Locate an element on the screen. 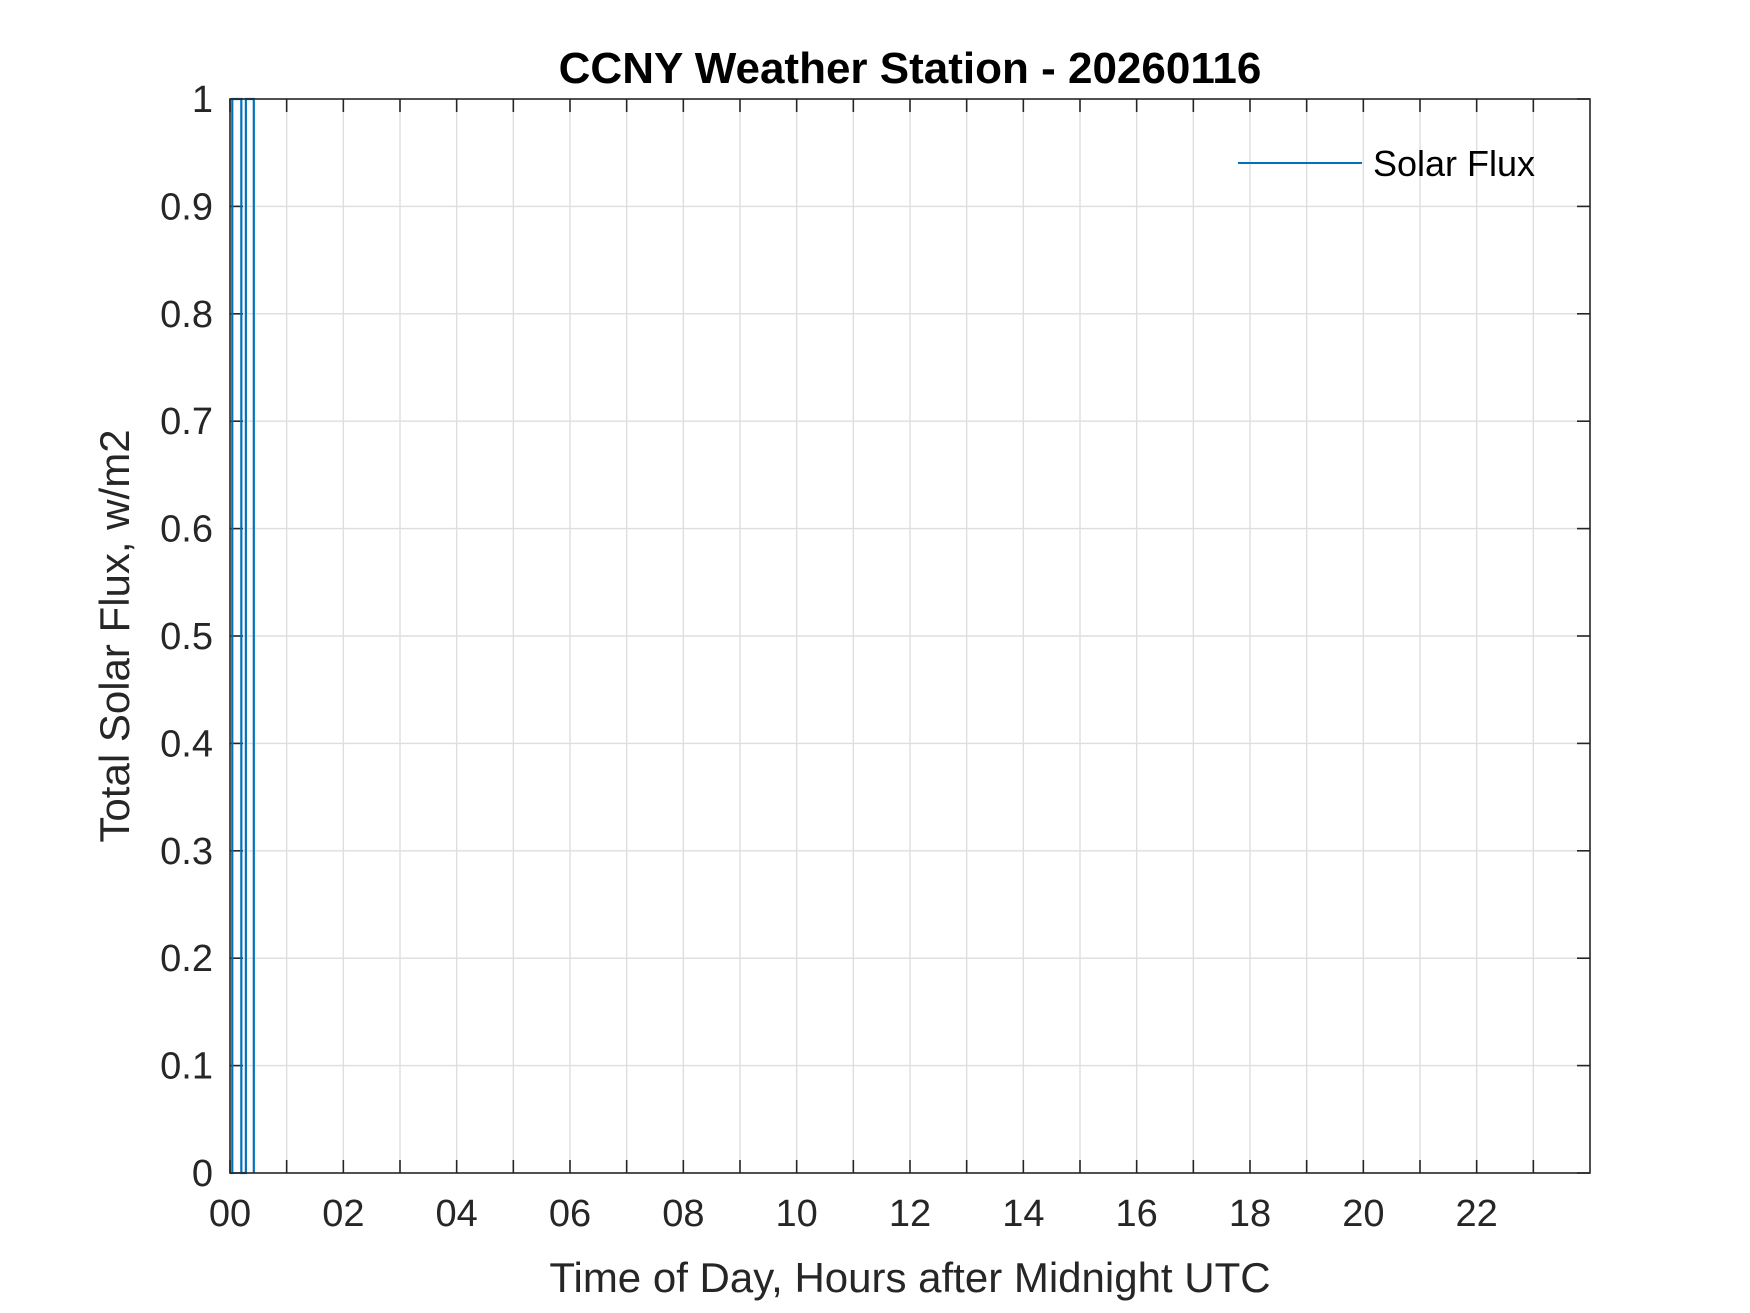  y-tick-label: 0.6 is located at coordinates (186, 530).